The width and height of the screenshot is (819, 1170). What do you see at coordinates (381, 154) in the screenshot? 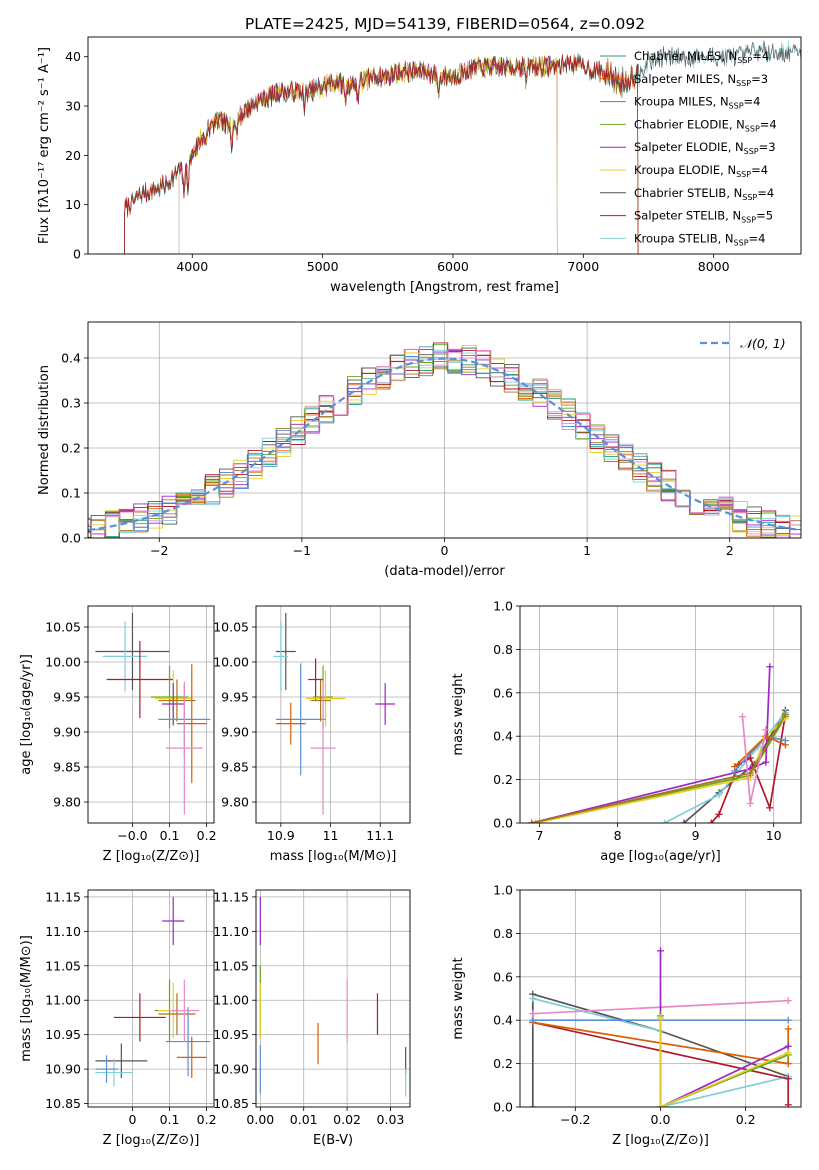
I see `spectrum-series-line` at bounding box center [381, 154].